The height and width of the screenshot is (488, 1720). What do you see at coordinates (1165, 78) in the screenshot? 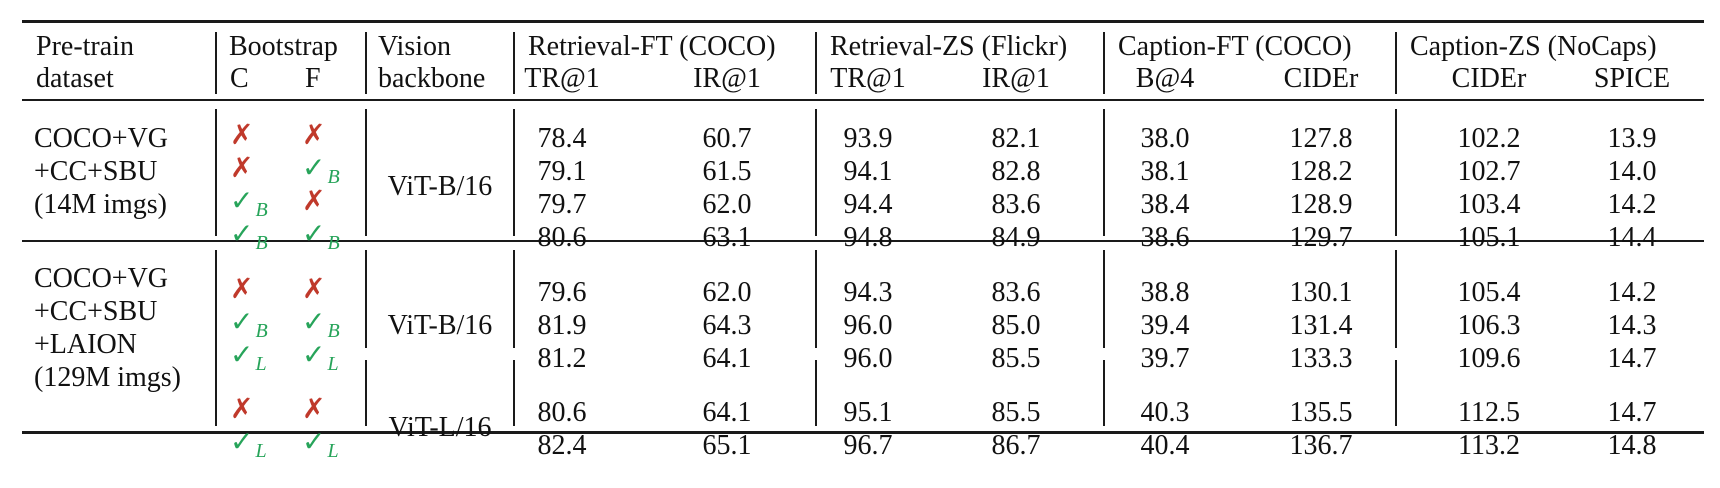
I see `header-metric-5: B@4` at bounding box center [1165, 78].